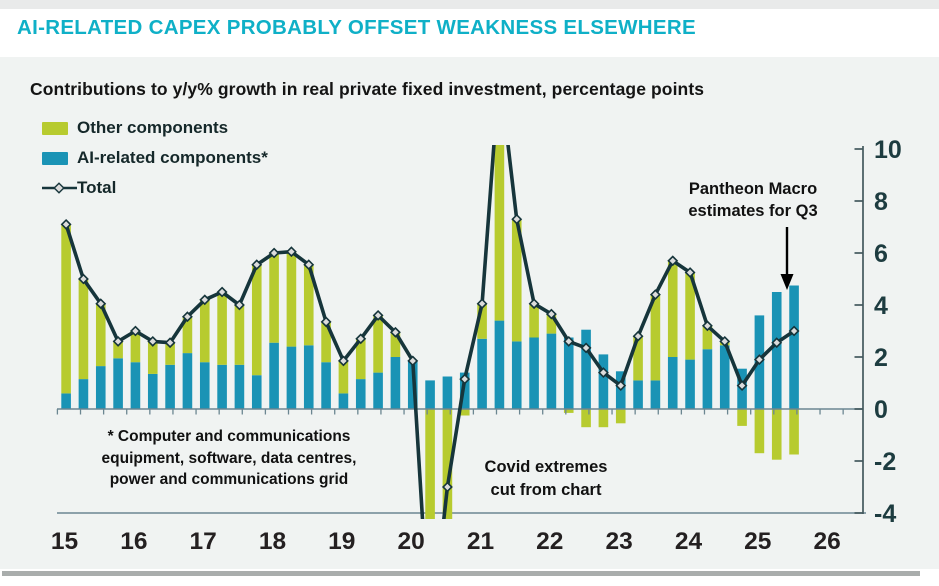 The height and width of the screenshot is (586, 939). What do you see at coordinates (172, 157) in the screenshot?
I see `legend-label-ai: AI-related components*` at bounding box center [172, 157].